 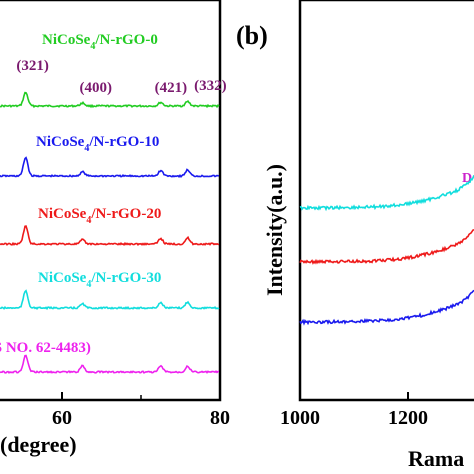 What do you see at coordinates (354, 410) in the screenshot?
I see `panel-b-x-ticks: 100012001` at bounding box center [354, 410].